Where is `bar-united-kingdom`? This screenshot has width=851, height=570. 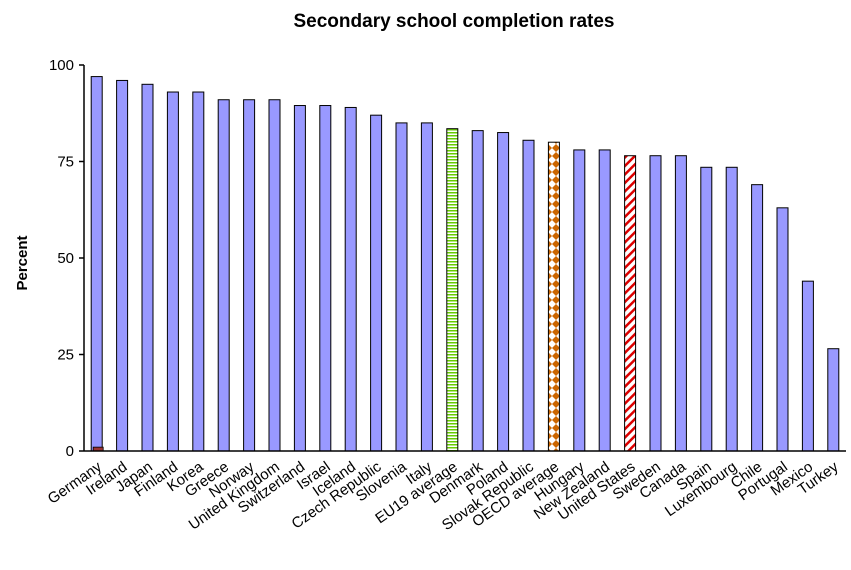 bar-united-kingdom is located at coordinates (274, 275).